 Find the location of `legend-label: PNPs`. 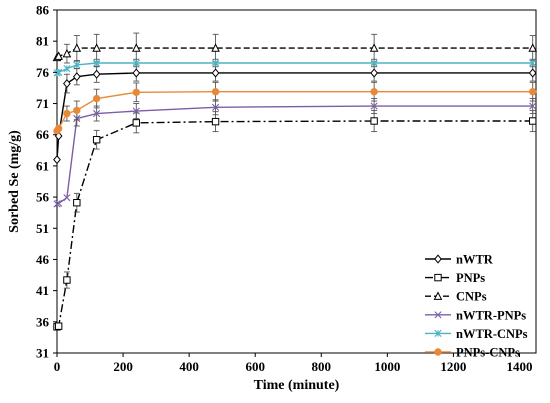

legend-label: PNPs is located at coordinates (470, 278).